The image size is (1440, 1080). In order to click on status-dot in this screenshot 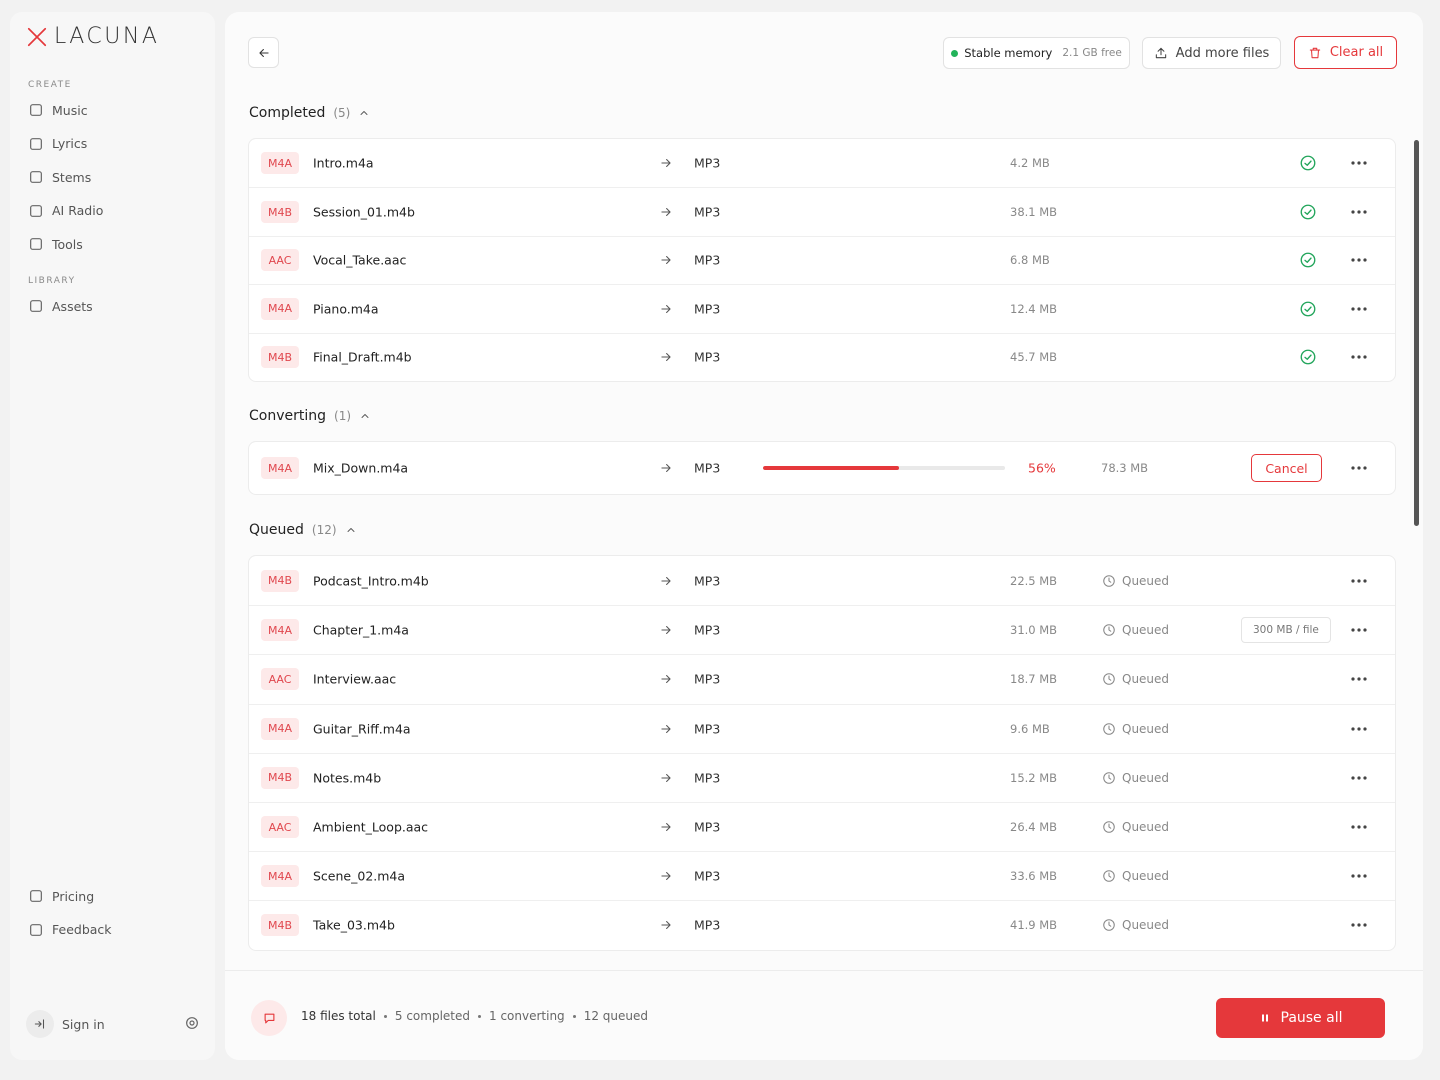, I will do `click(955, 53)`.